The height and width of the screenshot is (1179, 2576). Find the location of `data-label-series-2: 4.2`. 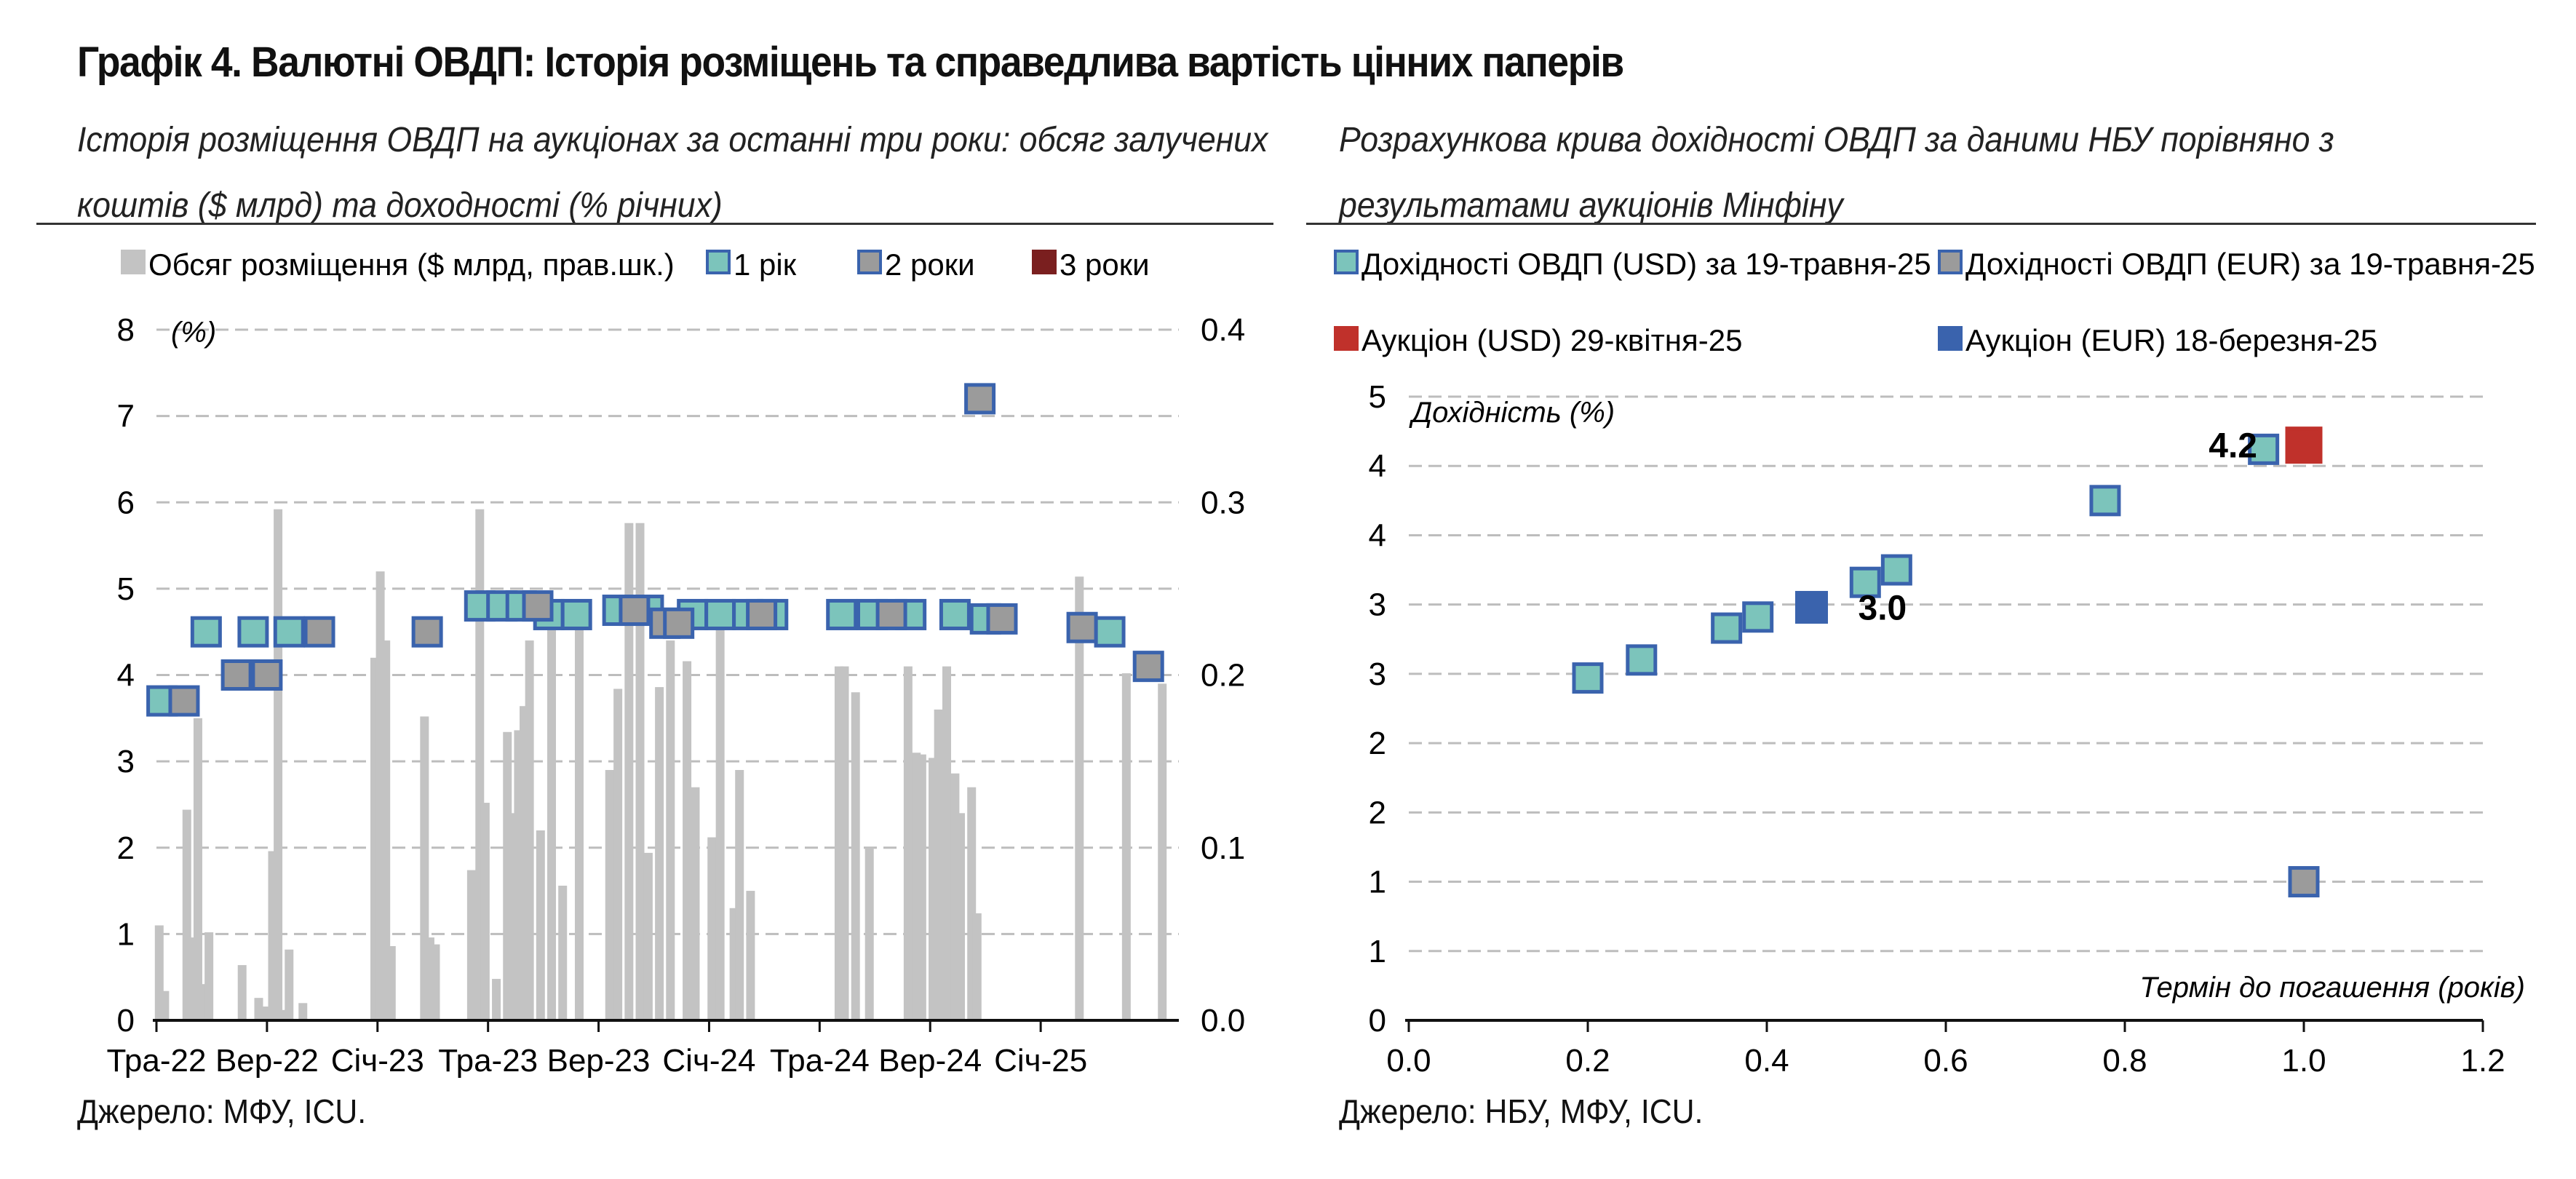

data-label-series-2: 4.2 is located at coordinates (2233, 446).